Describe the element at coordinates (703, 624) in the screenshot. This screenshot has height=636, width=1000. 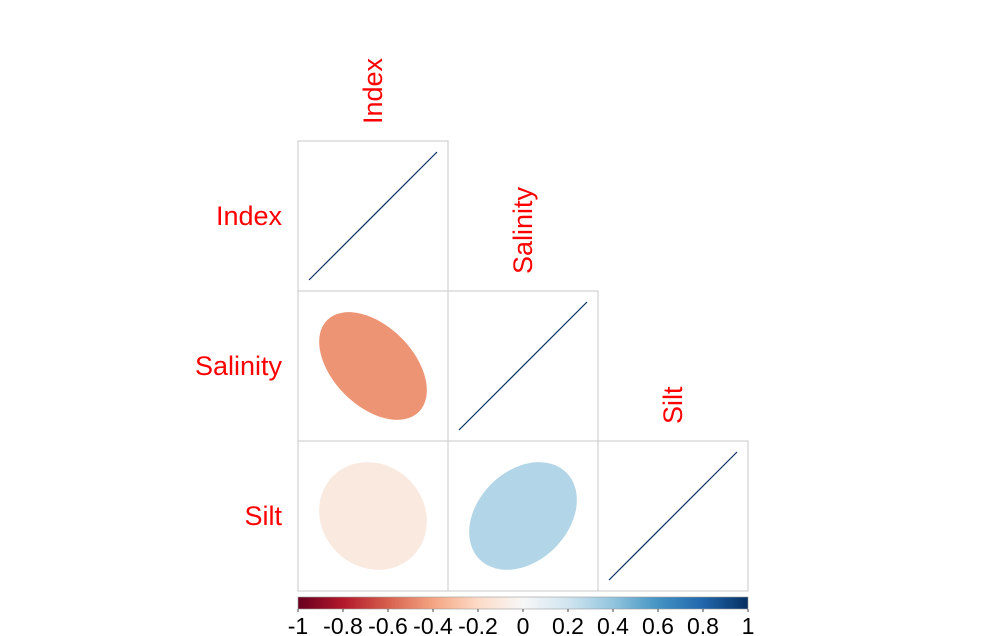
I see `colorbar-tick-label: 0.8` at that location.